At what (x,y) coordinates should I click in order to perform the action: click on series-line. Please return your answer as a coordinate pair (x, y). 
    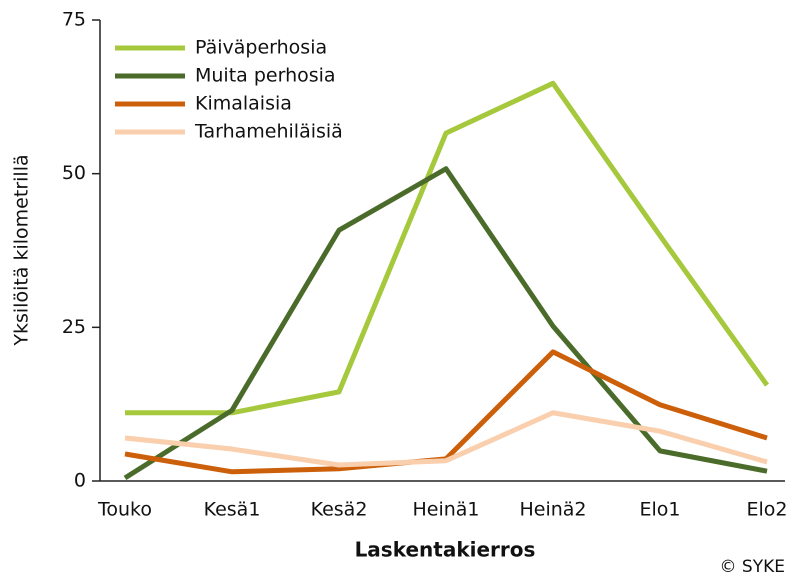
    Looking at the image, I should click on (446, 439).